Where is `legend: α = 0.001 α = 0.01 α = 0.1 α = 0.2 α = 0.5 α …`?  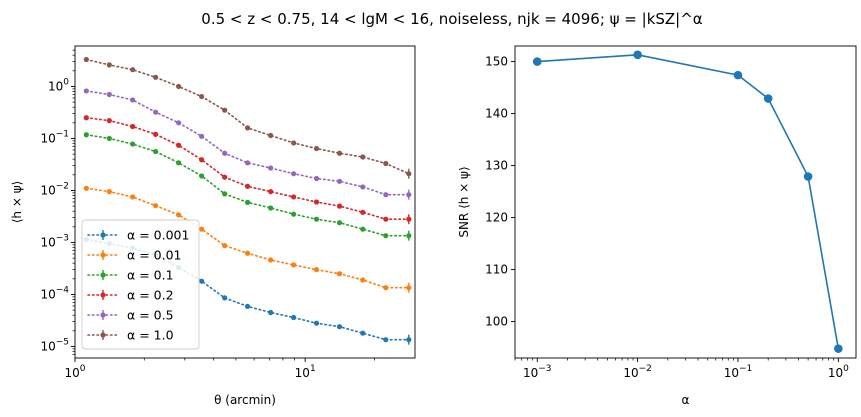 legend: α = 0.001 α = 0.01 α = 0.1 α = 0.2 α = 0.5 α … is located at coordinates (140, 284).